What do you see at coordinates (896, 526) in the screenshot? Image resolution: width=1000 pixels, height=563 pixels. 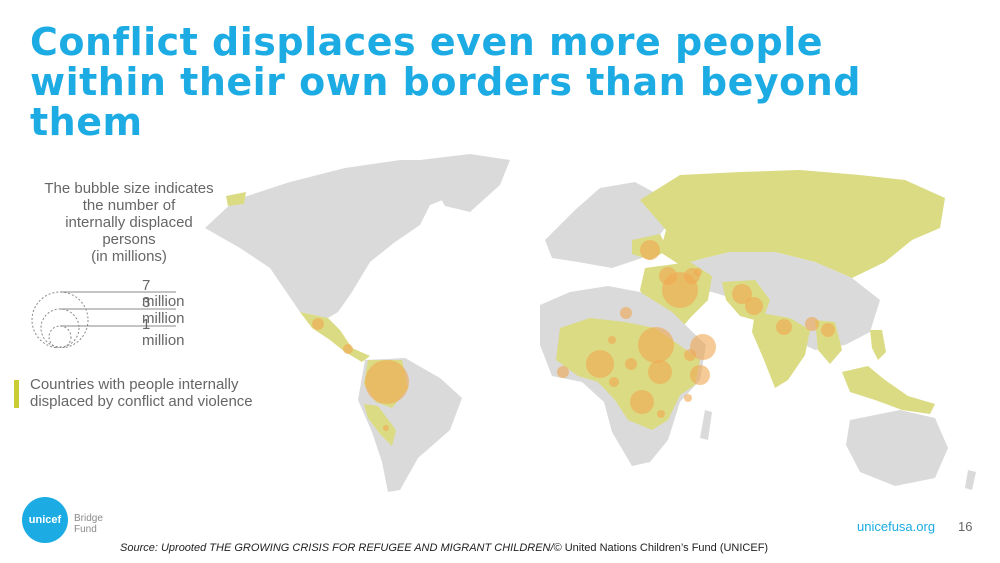 I see `site-url: unicefusa.org` at bounding box center [896, 526].